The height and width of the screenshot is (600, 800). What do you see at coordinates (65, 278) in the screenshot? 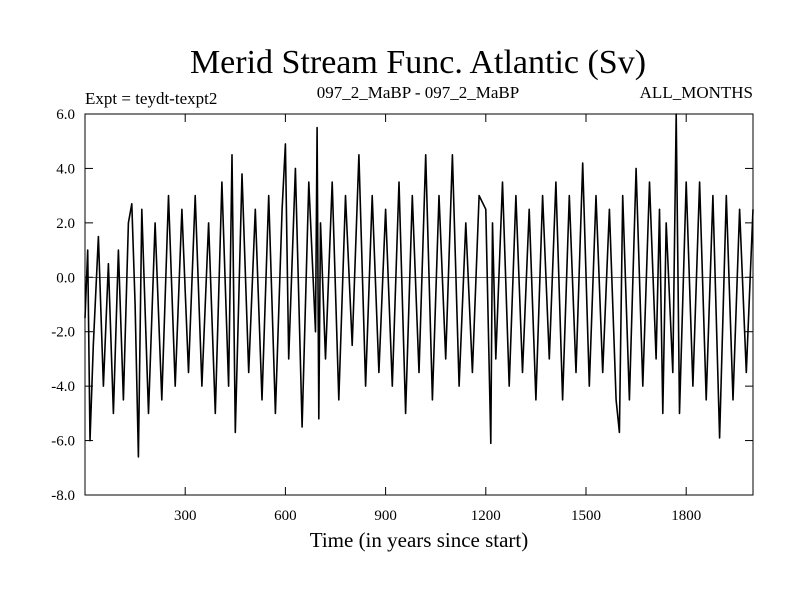
I see `y-tick-label: 0.0` at bounding box center [65, 278].